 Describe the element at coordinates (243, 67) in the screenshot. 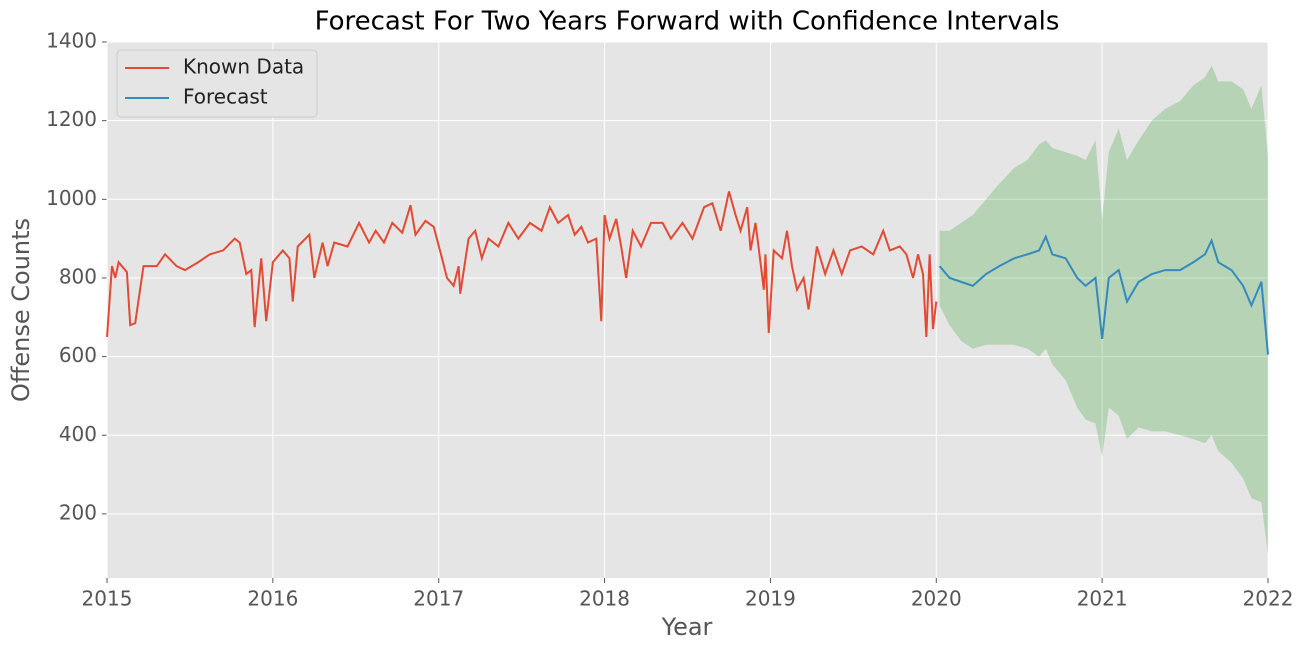

I see `legend-label: Known Data` at that location.